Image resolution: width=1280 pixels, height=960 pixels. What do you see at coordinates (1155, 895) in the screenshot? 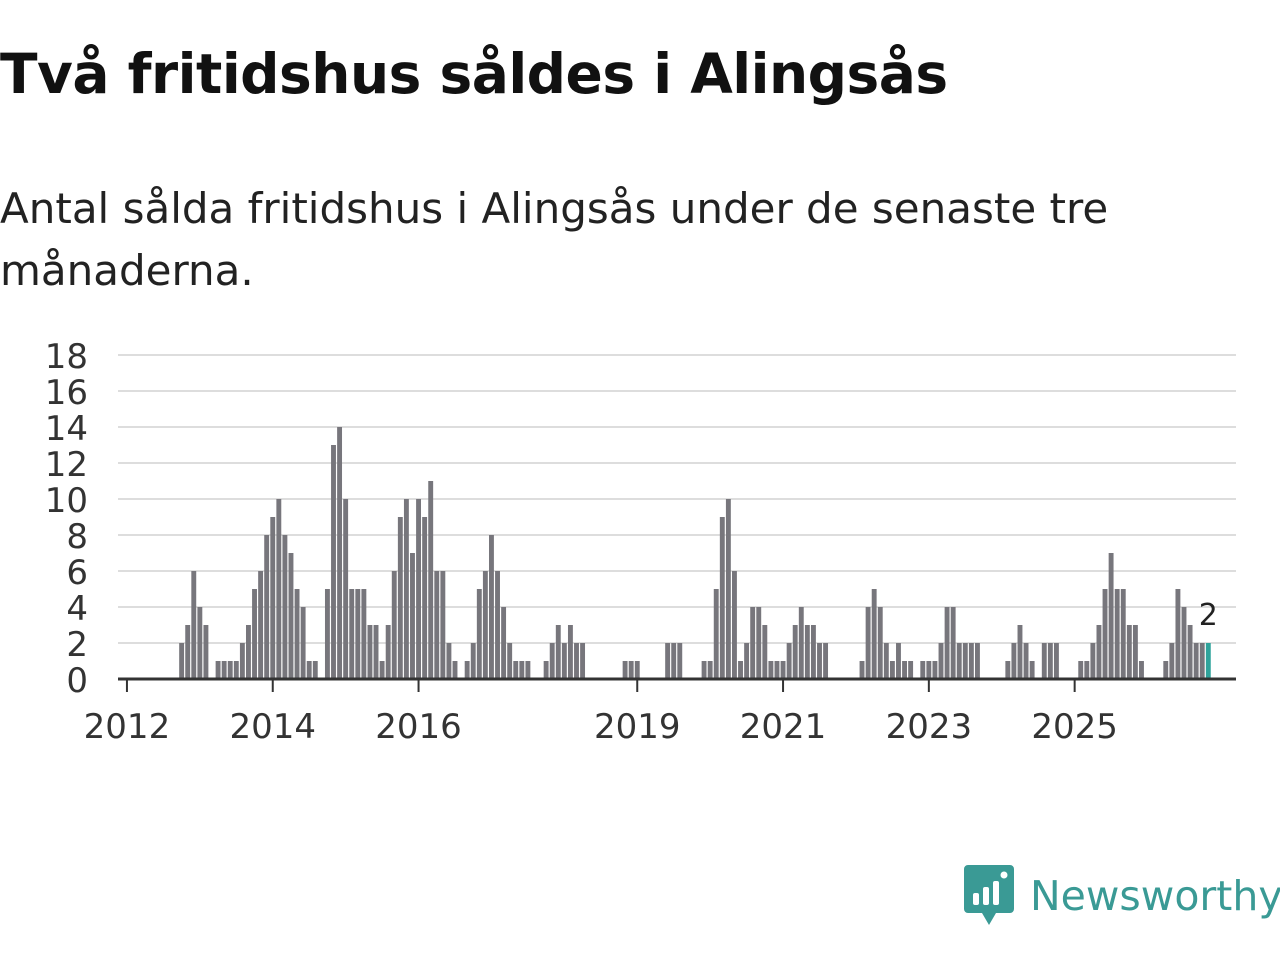
I see `brand-name: Newsworthy` at bounding box center [1155, 895].